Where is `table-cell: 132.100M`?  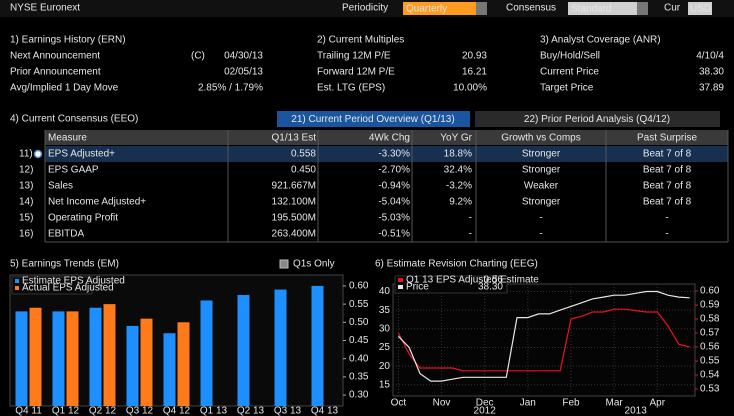 table-cell: 132.100M is located at coordinates (294, 202).